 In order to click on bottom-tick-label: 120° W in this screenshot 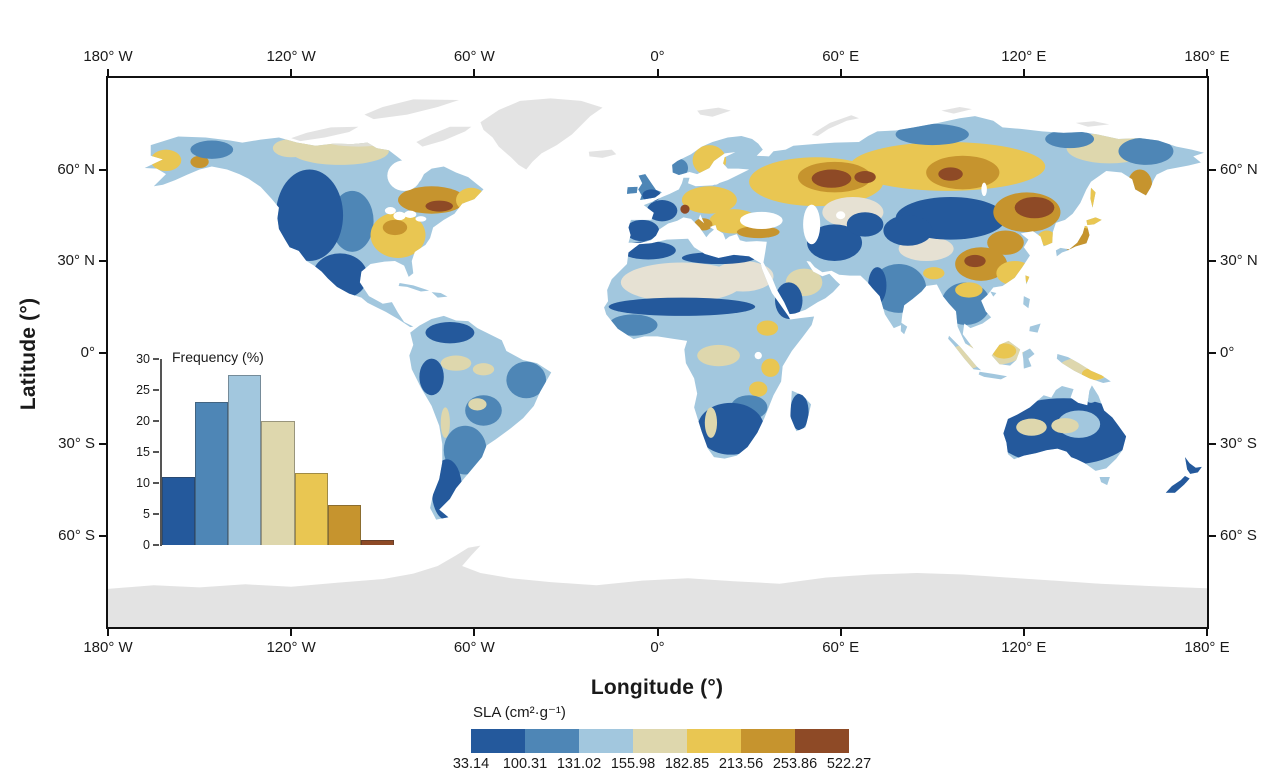, I will do `click(291, 647)`.